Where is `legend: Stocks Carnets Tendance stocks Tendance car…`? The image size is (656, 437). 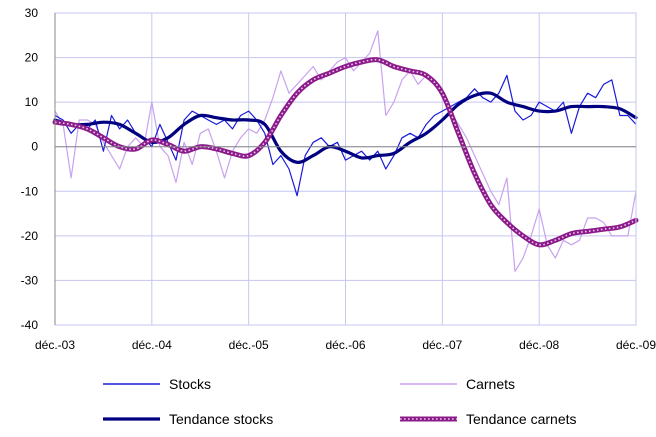 legend: Stocks Carnets Tendance stocks Tendance car… is located at coordinates (340, 401).